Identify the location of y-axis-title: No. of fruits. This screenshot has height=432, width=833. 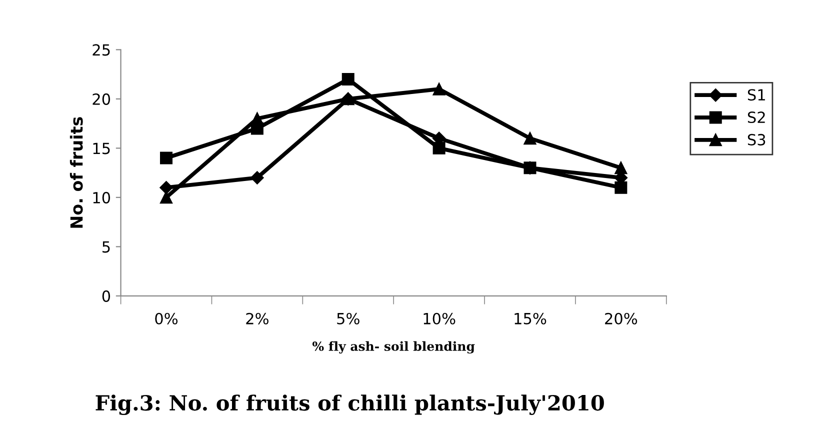
(76, 172).